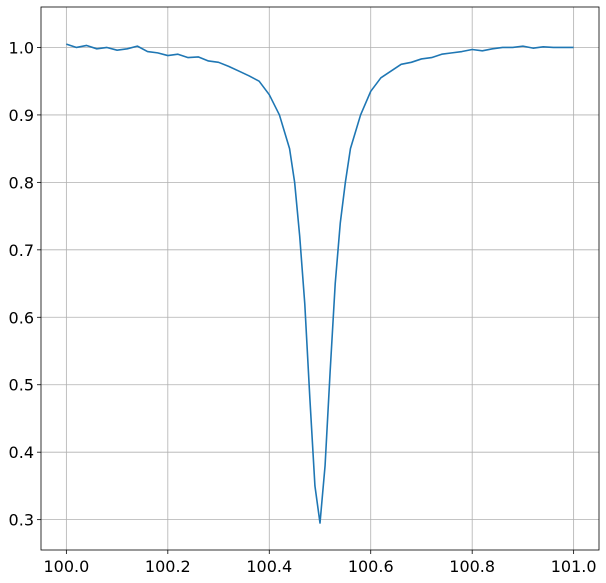 The height and width of the screenshot is (583, 606). What do you see at coordinates (21, 115) in the screenshot?
I see `y-tick-label: 0.9` at bounding box center [21, 115].